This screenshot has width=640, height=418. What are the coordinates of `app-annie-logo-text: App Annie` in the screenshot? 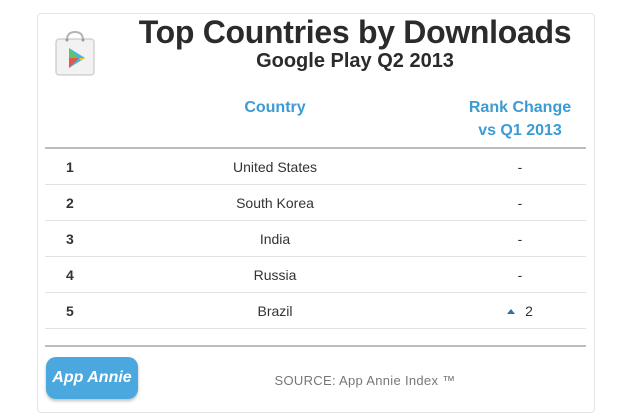 It's located at (92, 377).